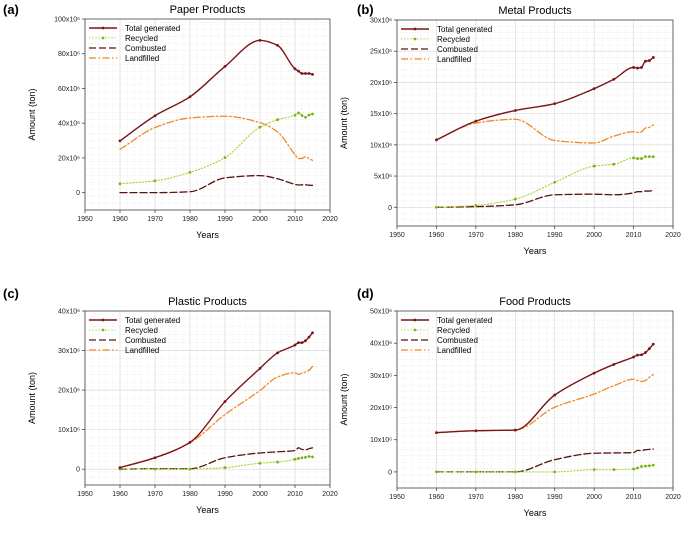 This screenshot has height=549, width=685. I want to click on x-tick-label: 2020, so click(330, 219).